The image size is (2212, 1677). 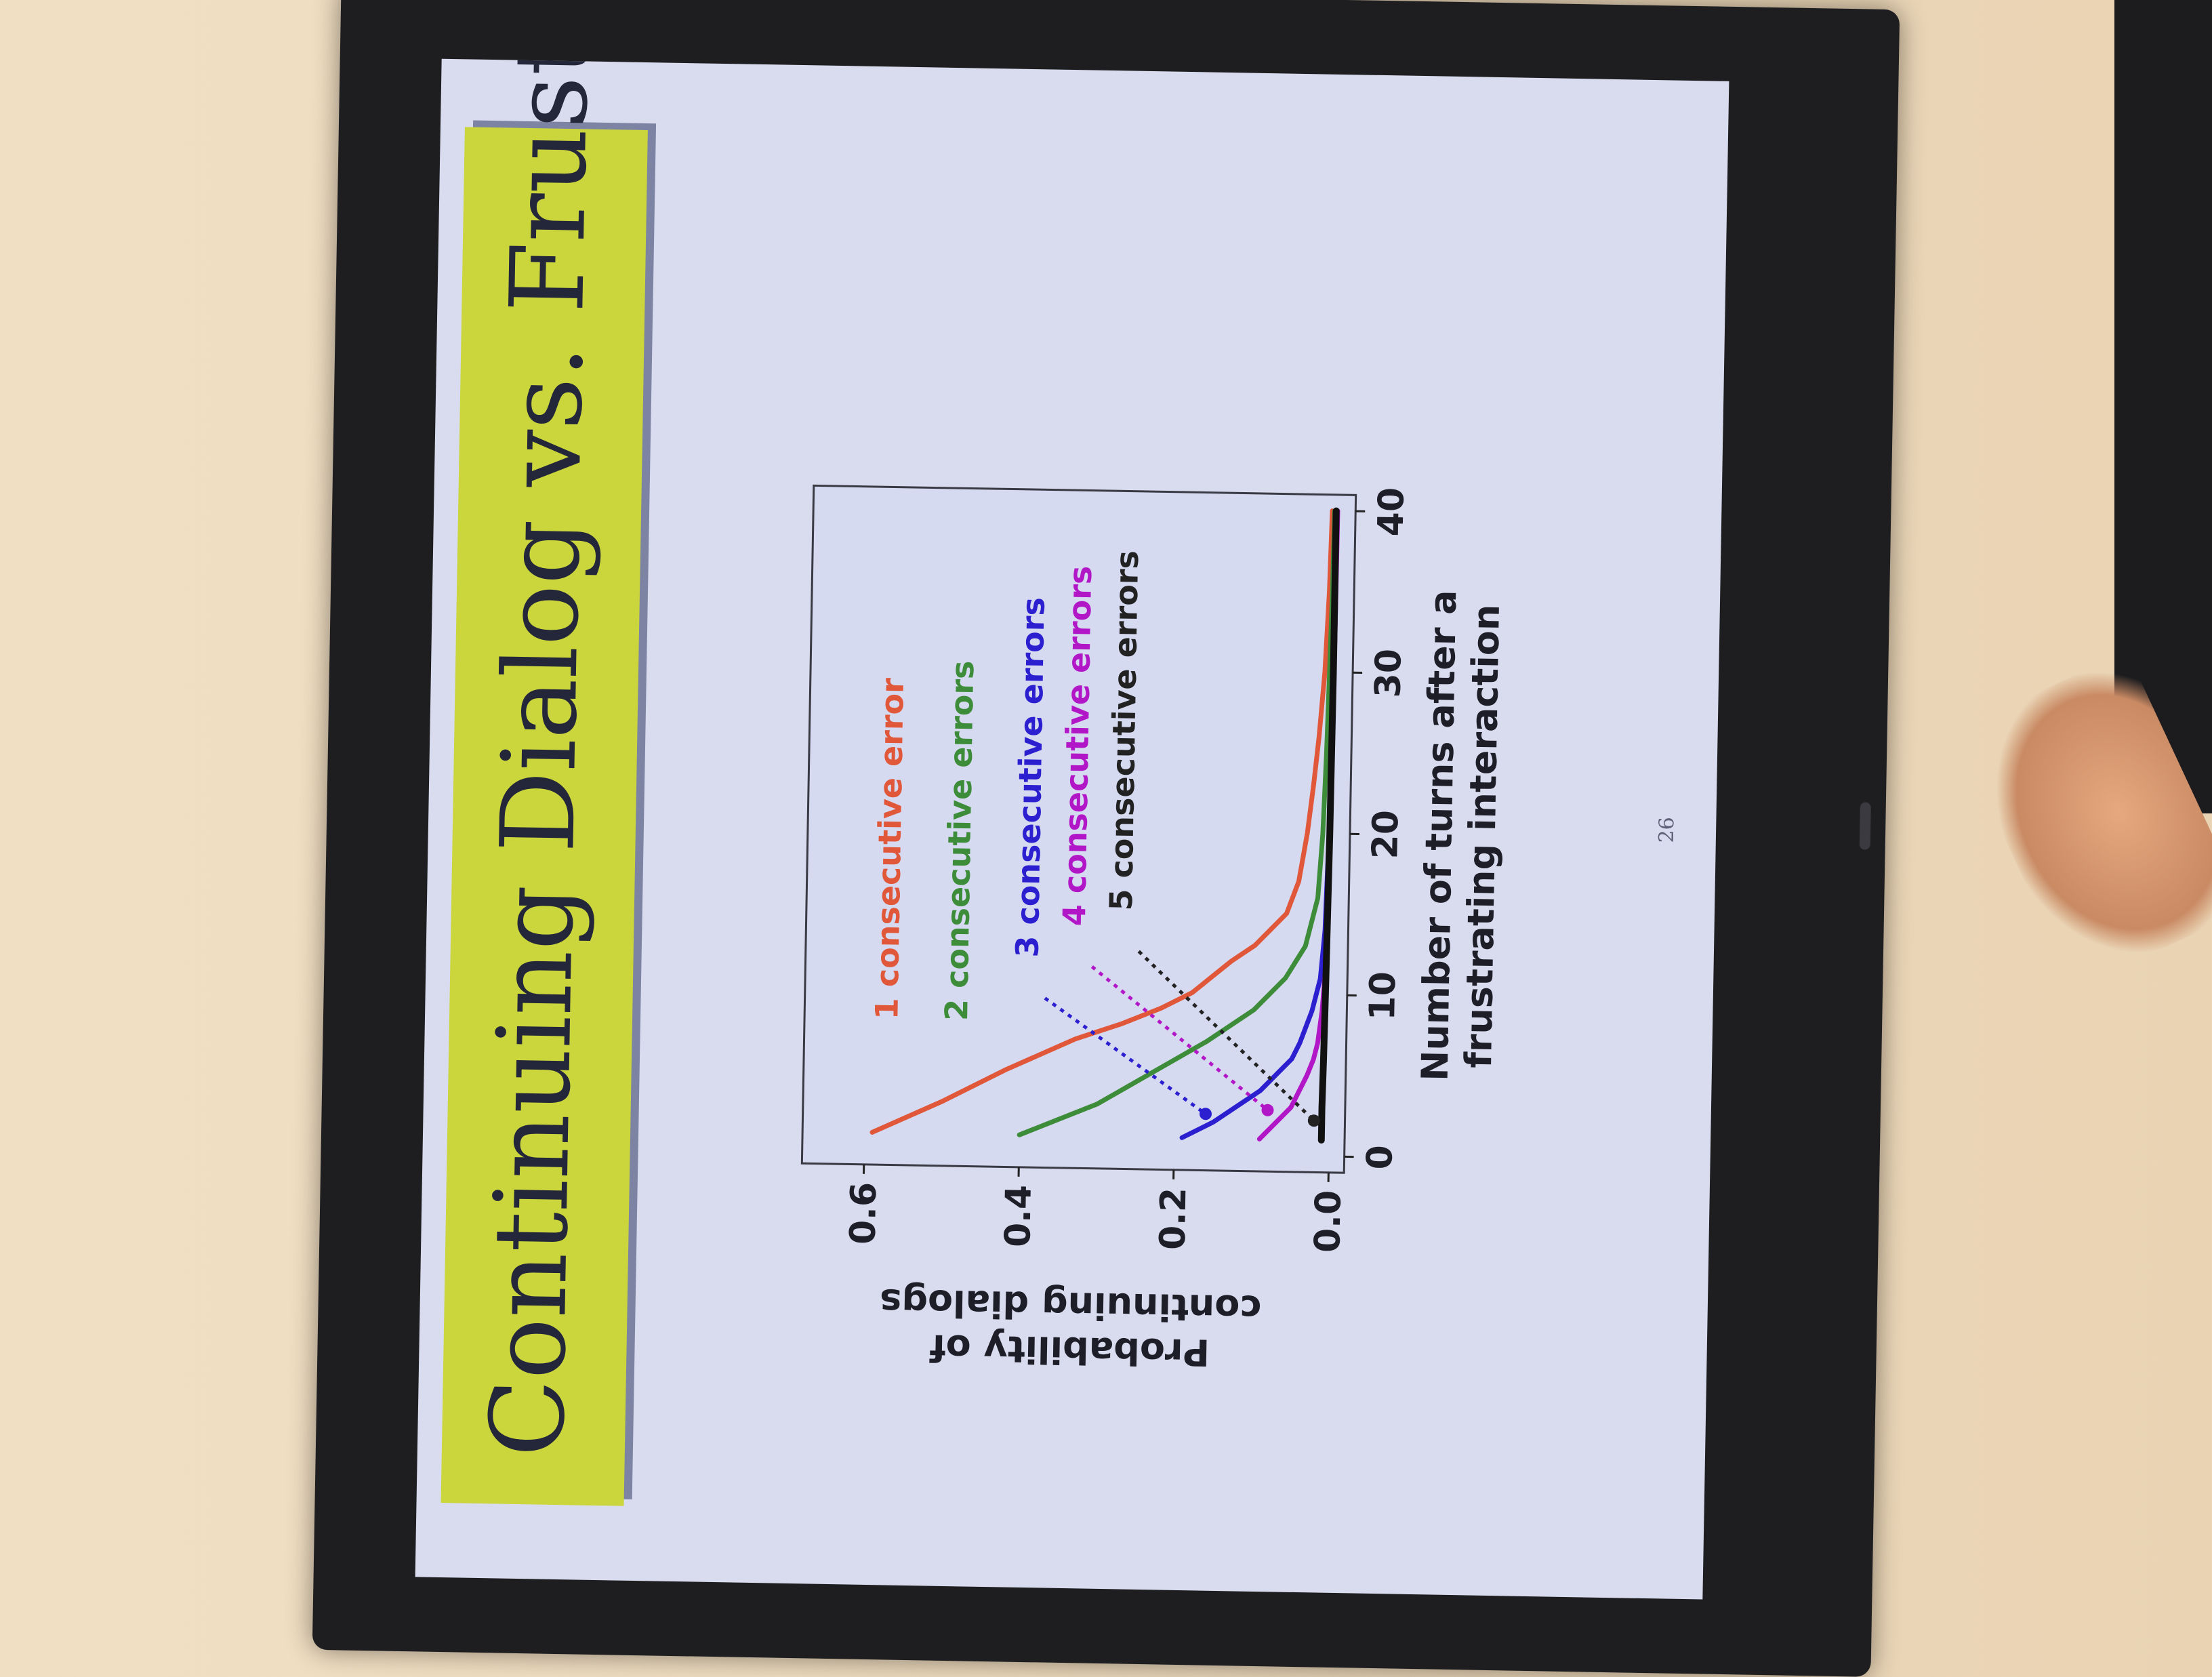 I want to click on y-tick-label: 0.6, so click(x=864, y=1213).